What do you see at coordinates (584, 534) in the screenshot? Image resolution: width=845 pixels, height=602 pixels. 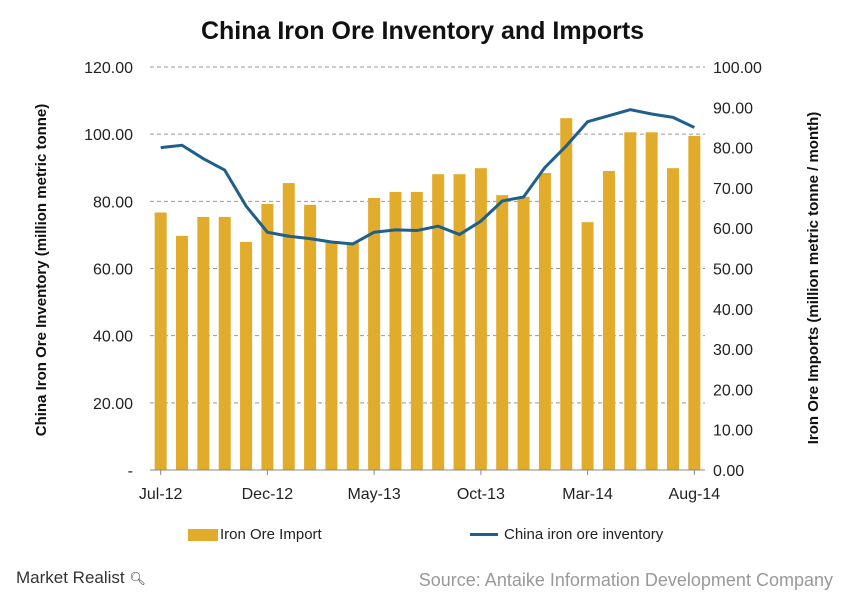 I see `legend-label: China iron ore inventory` at bounding box center [584, 534].